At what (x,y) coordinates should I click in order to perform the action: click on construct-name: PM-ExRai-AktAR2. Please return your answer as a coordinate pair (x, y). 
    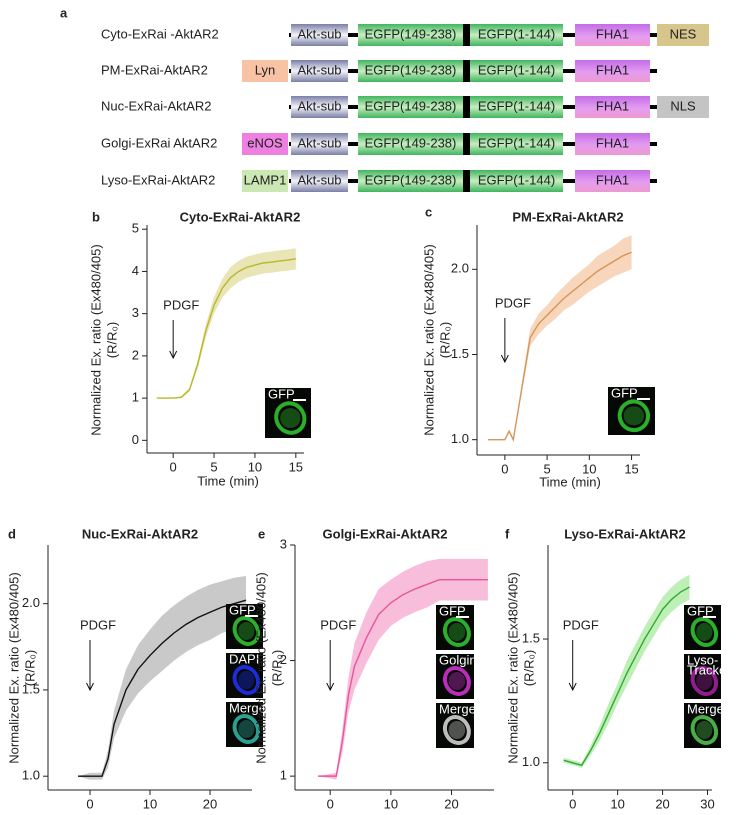
    Looking at the image, I should click on (154, 69).